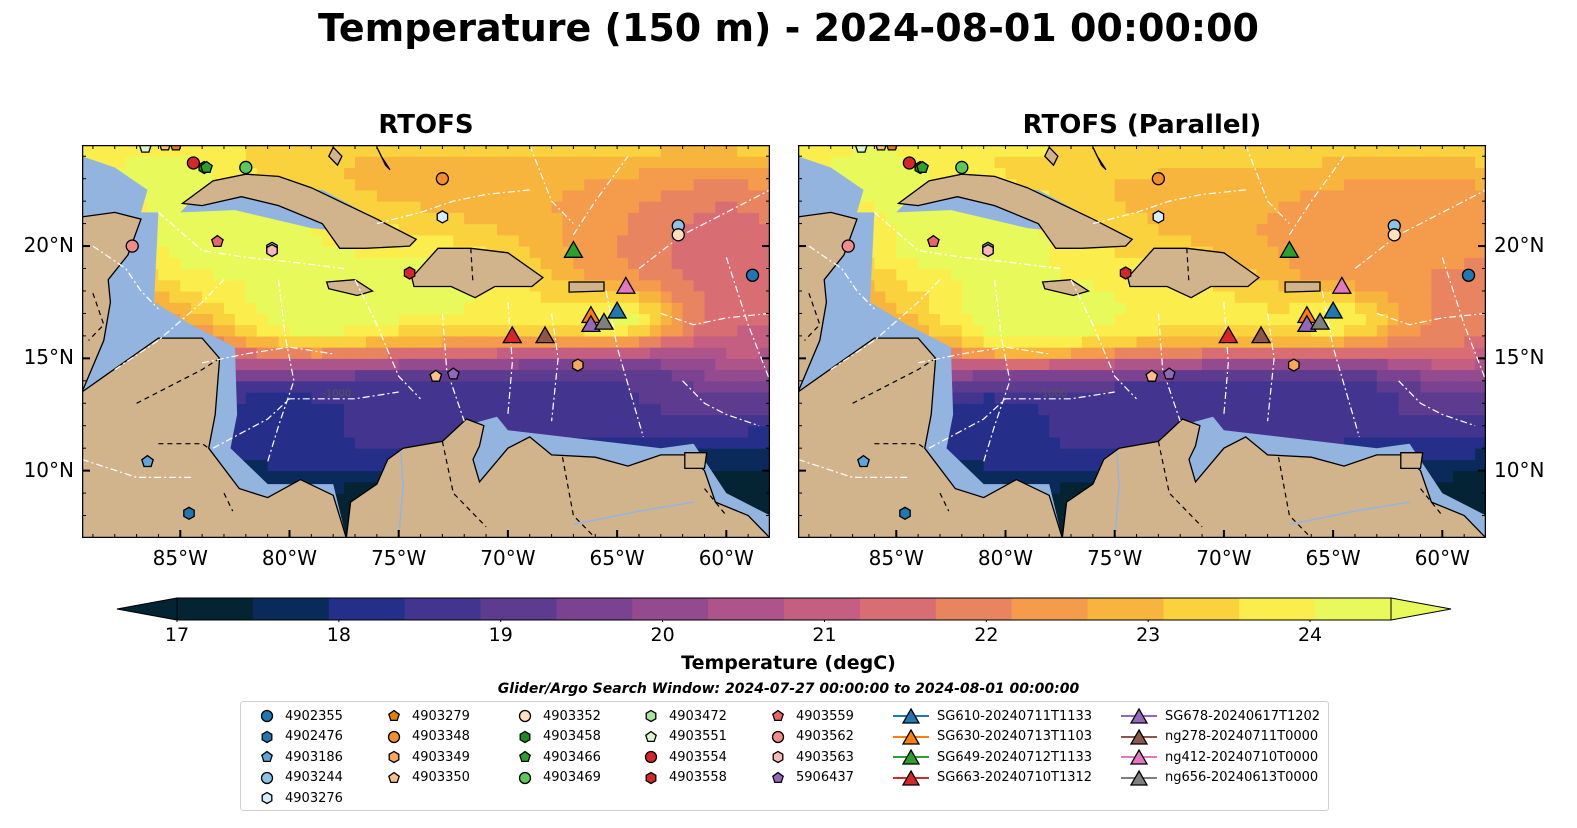 The width and height of the screenshot is (1577, 828). What do you see at coordinates (825, 716) in the screenshot?
I see `legend-label: 4903559` at bounding box center [825, 716].